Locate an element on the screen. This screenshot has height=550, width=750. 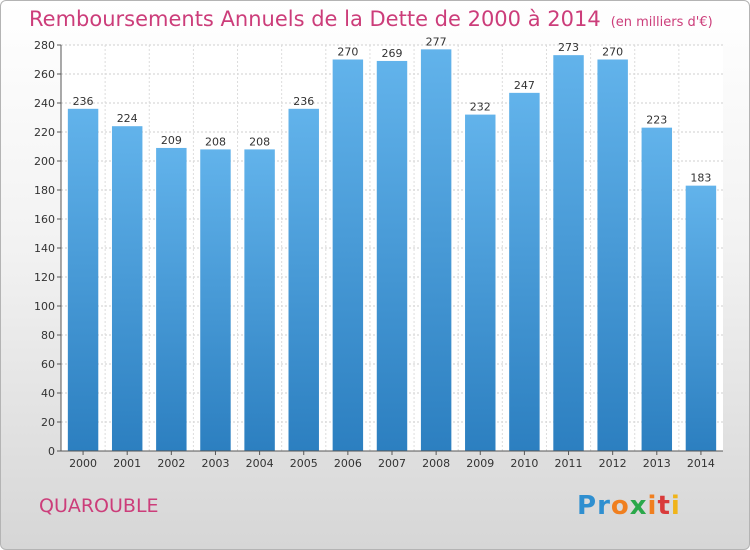
proxiti-logo: Proxiti is located at coordinates (629, 506).